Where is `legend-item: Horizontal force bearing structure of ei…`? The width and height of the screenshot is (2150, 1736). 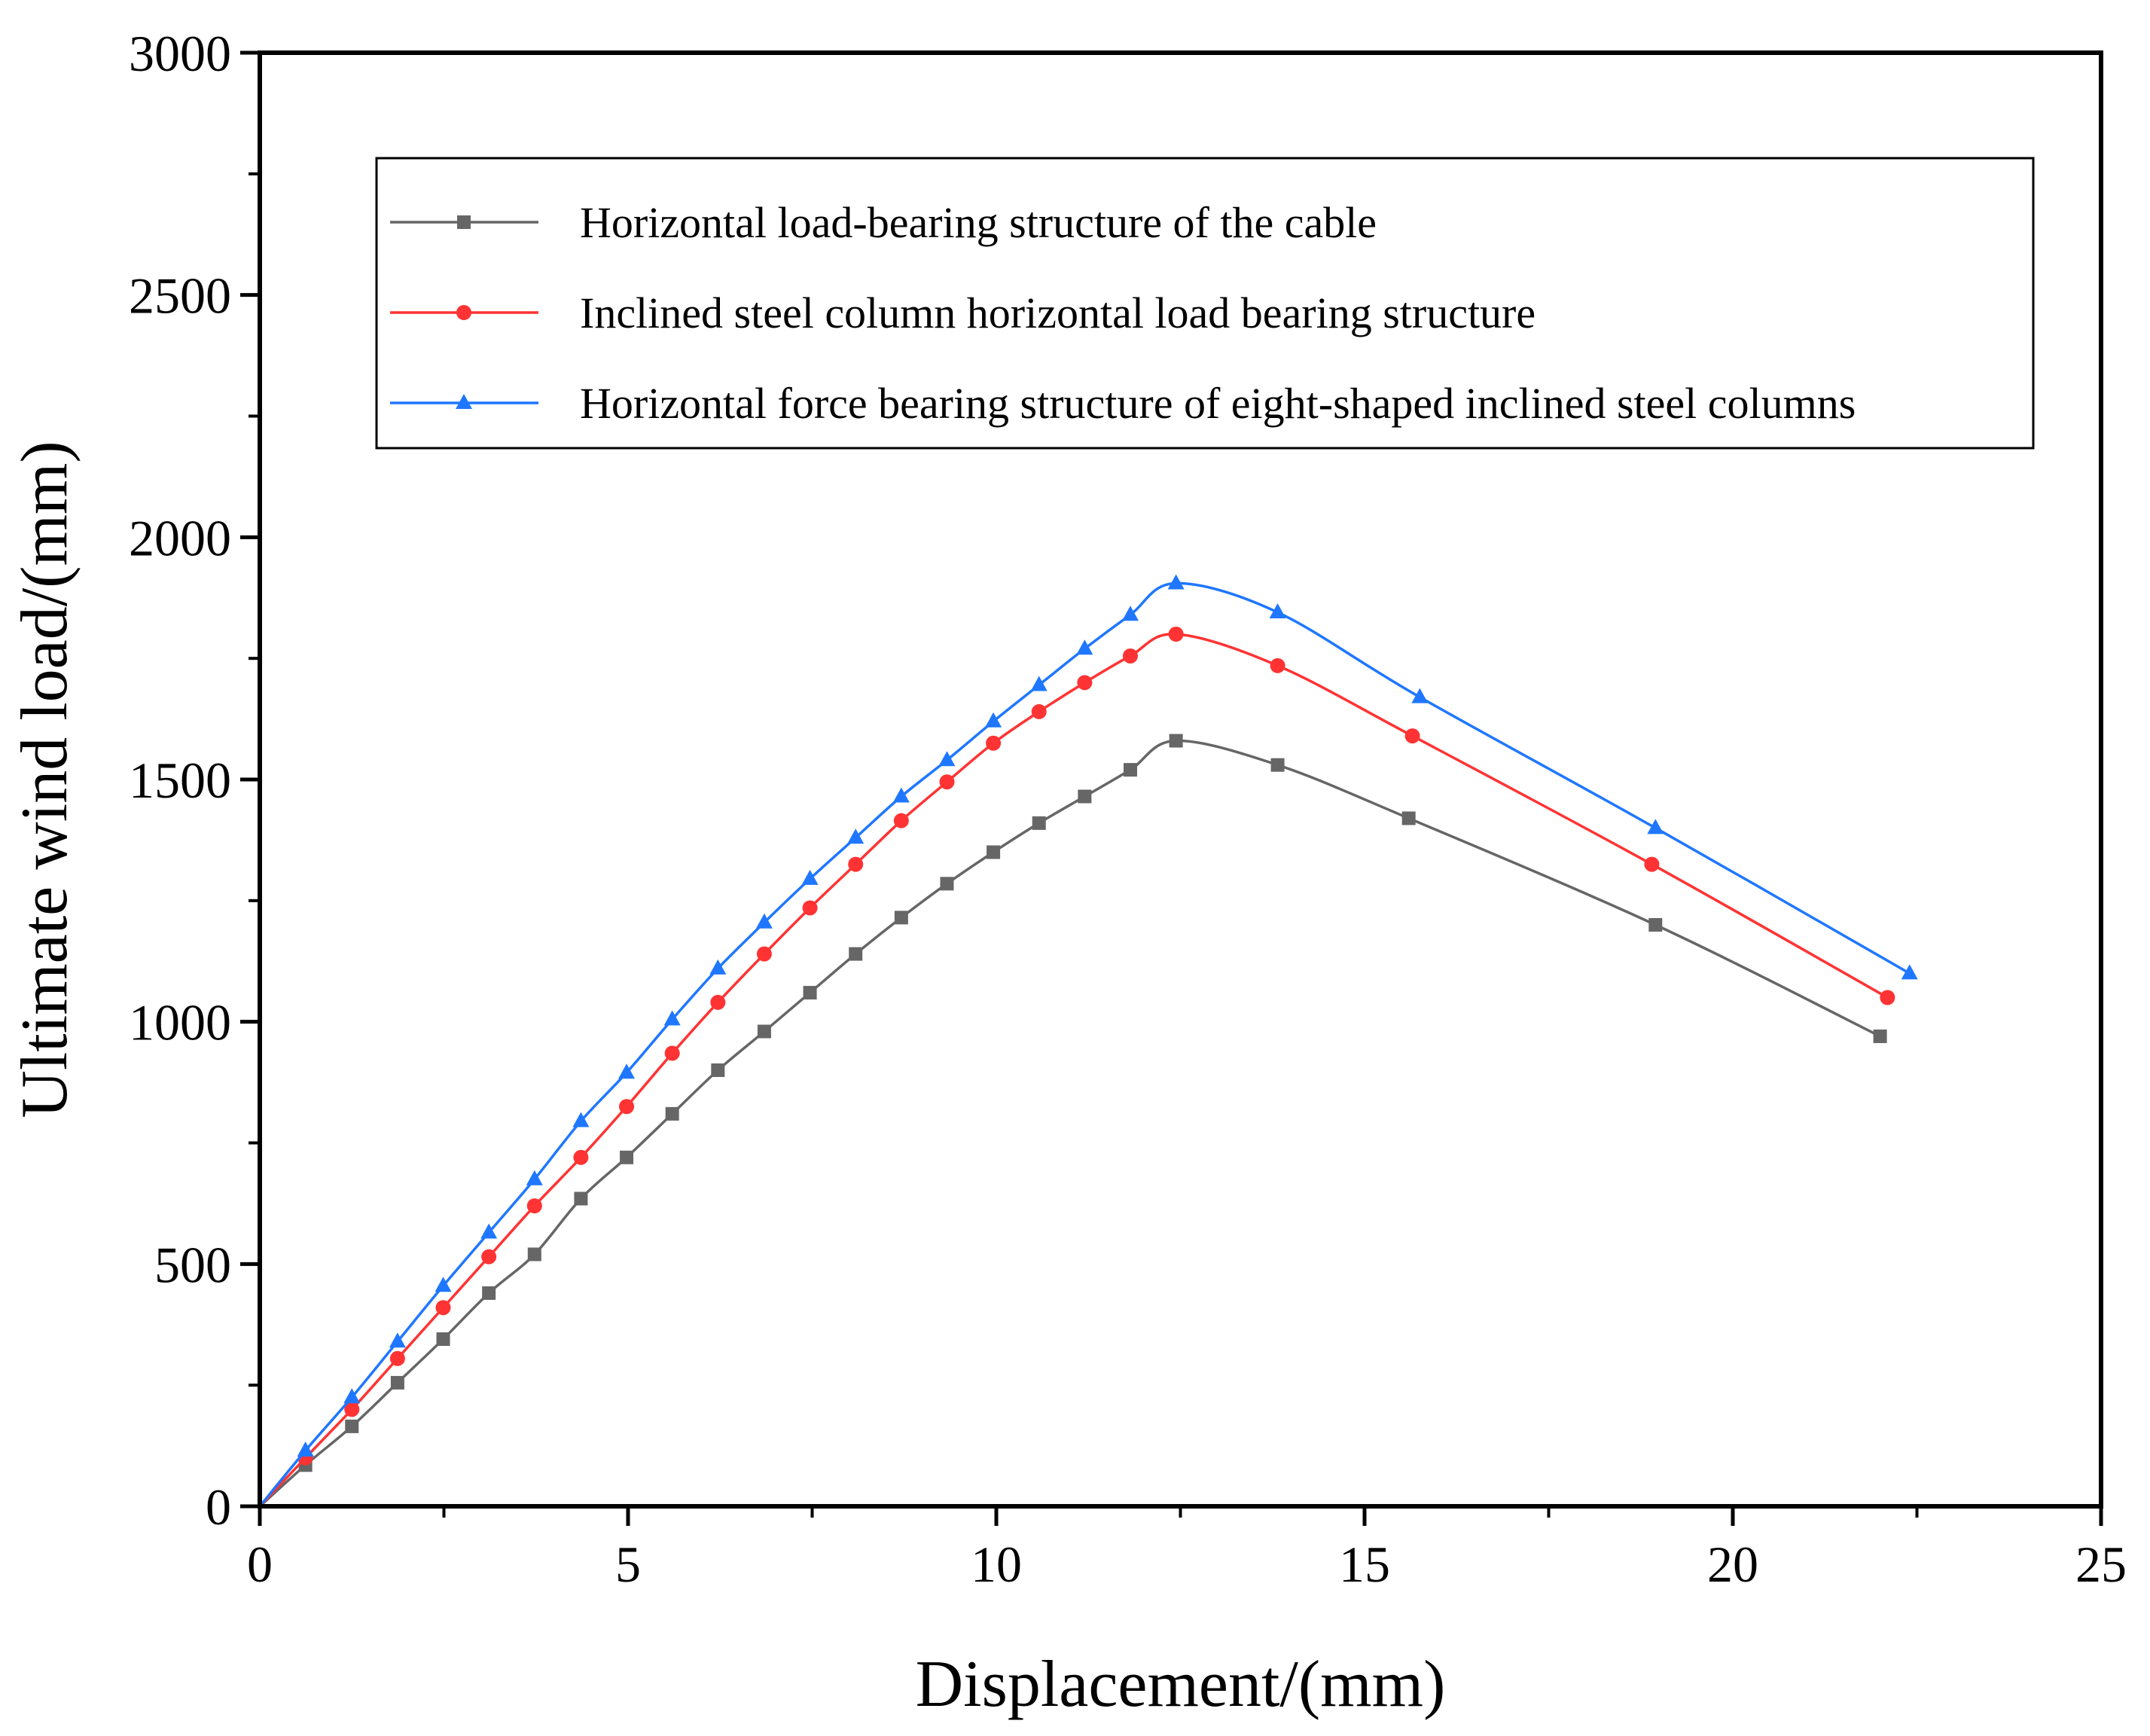
legend-item: Horizontal force bearing structure of ei… is located at coordinates (1123, 403).